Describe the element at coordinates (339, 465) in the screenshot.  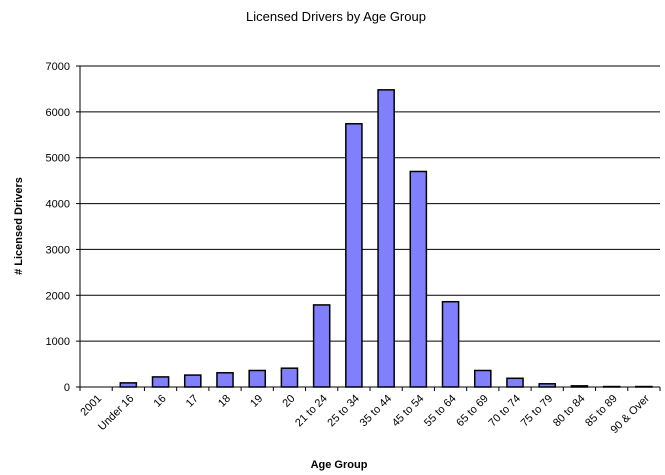
I see `x-axis-title: Age Group` at that location.